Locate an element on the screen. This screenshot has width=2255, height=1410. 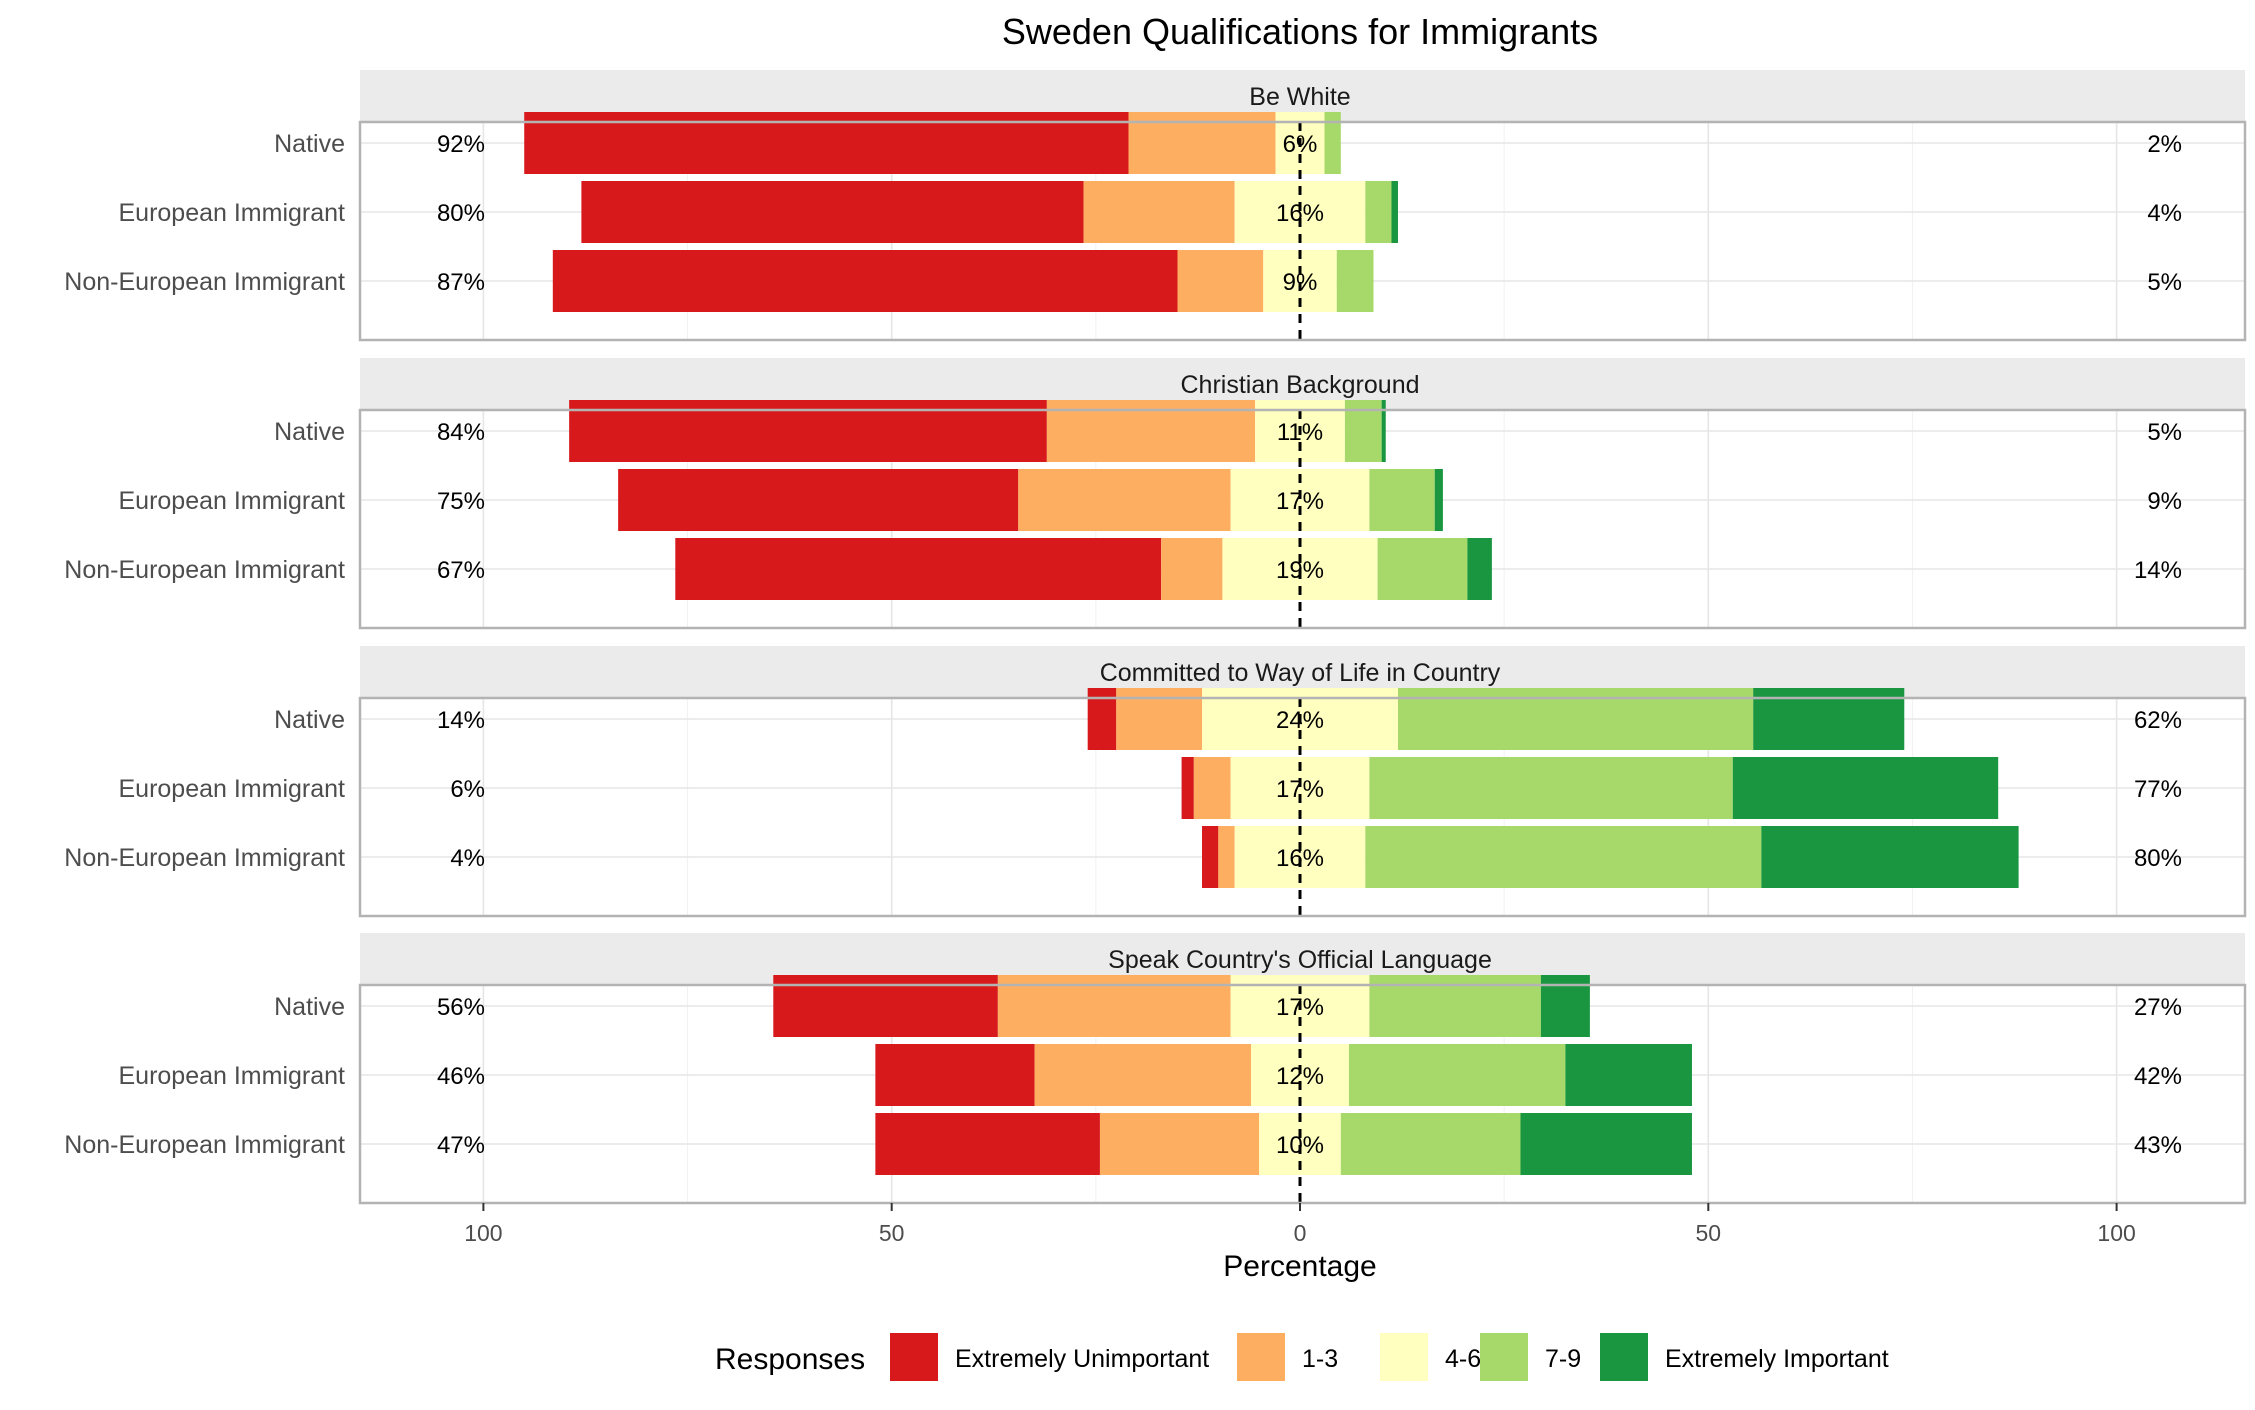
x-tick-label: 0 is located at coordinates (1300, 1233).